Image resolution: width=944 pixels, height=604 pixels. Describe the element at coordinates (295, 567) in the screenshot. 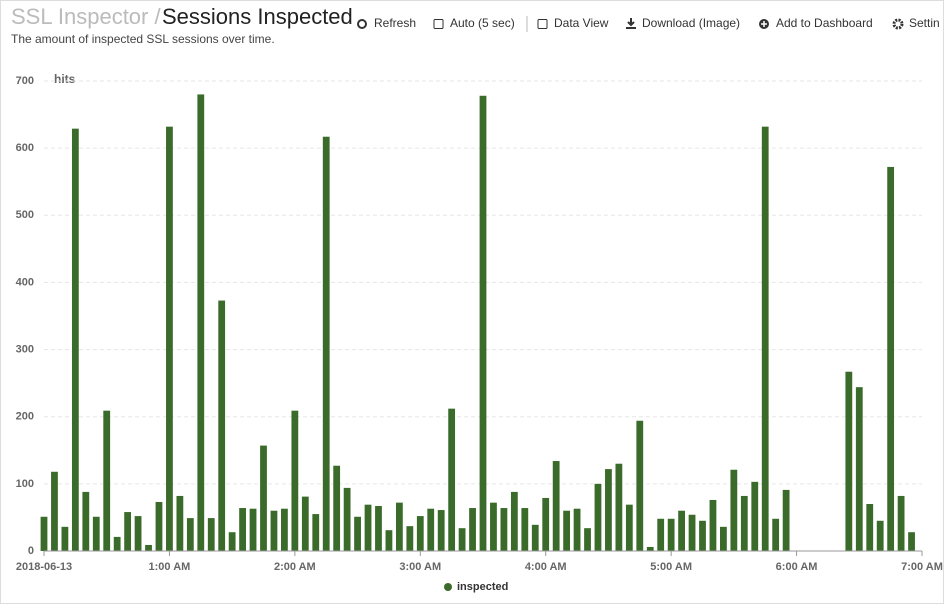

I see `x-tick-label: 2:00 AM` at that location.